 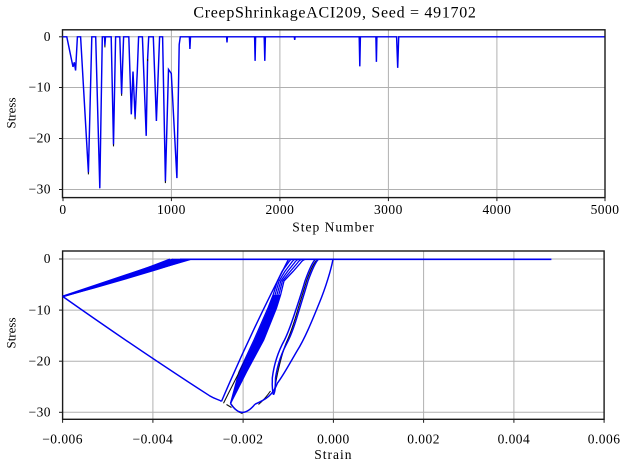 I want to click on svg-text: −0.006, so click(x=62, y=439).